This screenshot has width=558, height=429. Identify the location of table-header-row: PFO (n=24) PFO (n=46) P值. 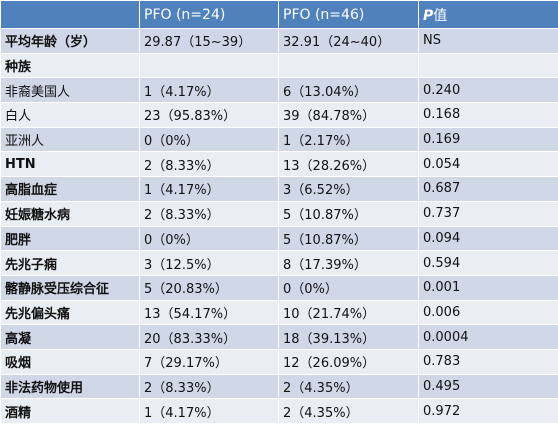
(279, 14).